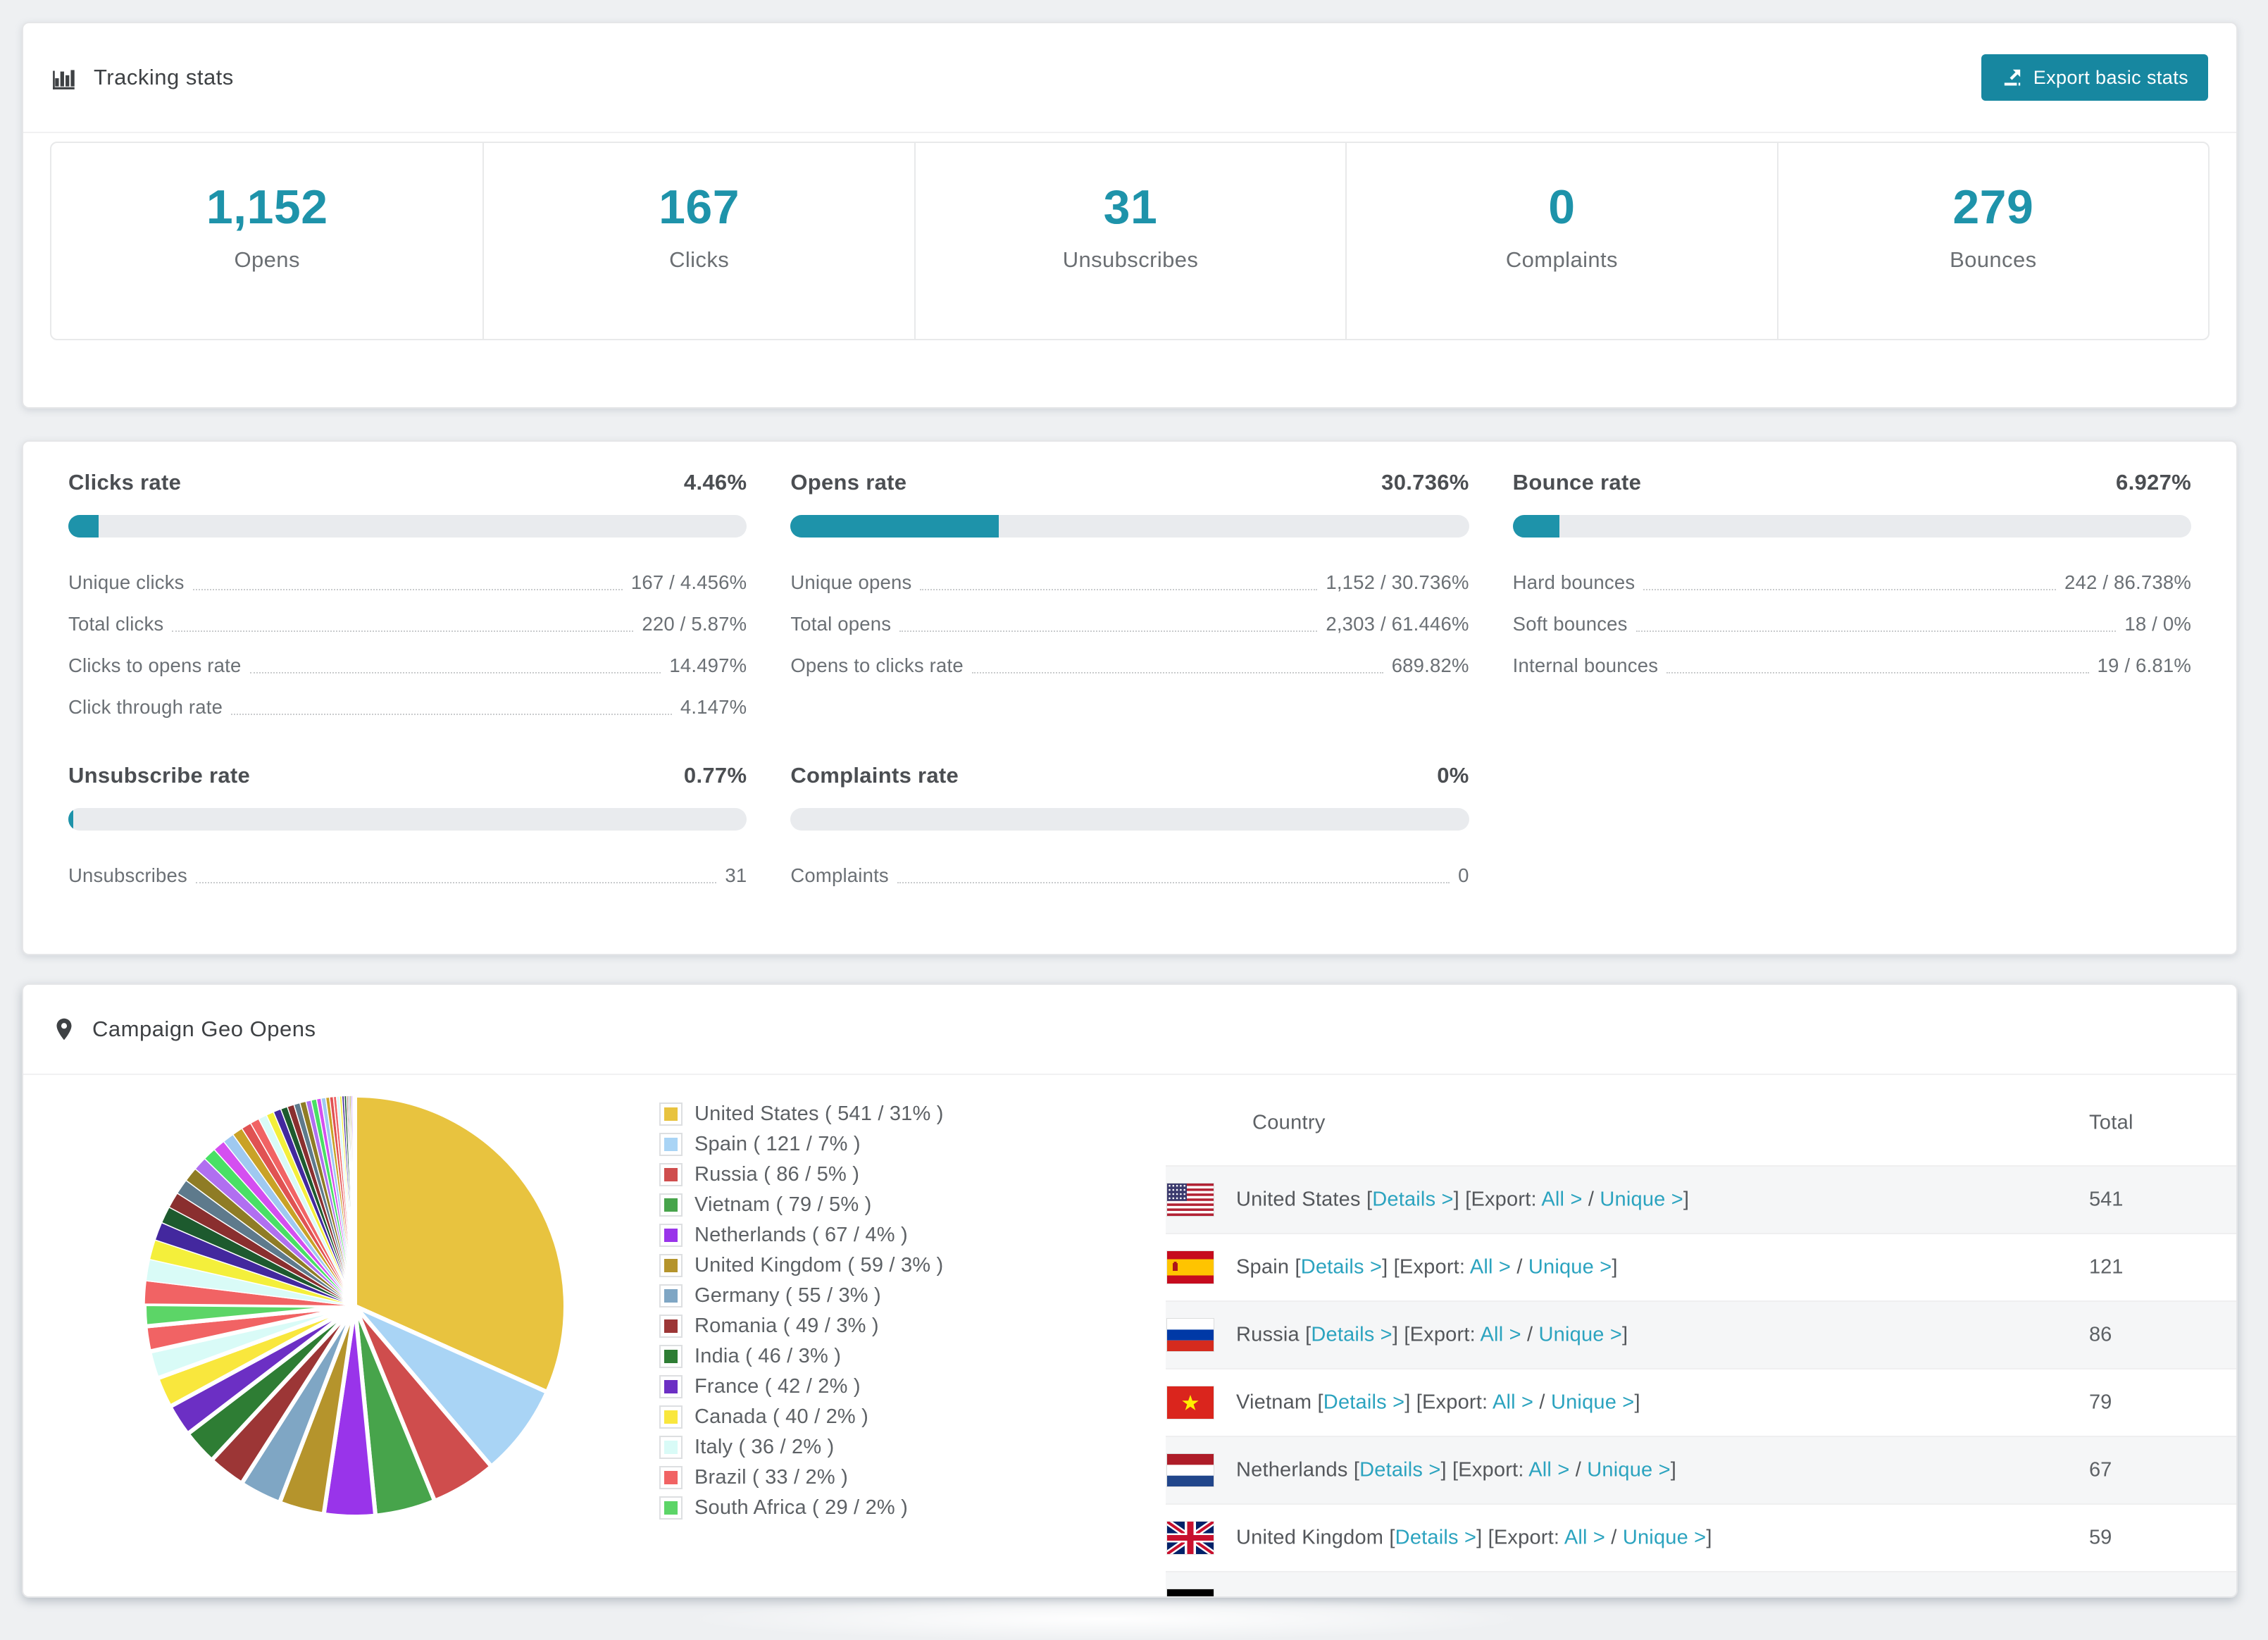  What do you see at coordinates (1463, 875) in the screenshot?
I see `detail-value: 0` at bounding box center [1463, 875].